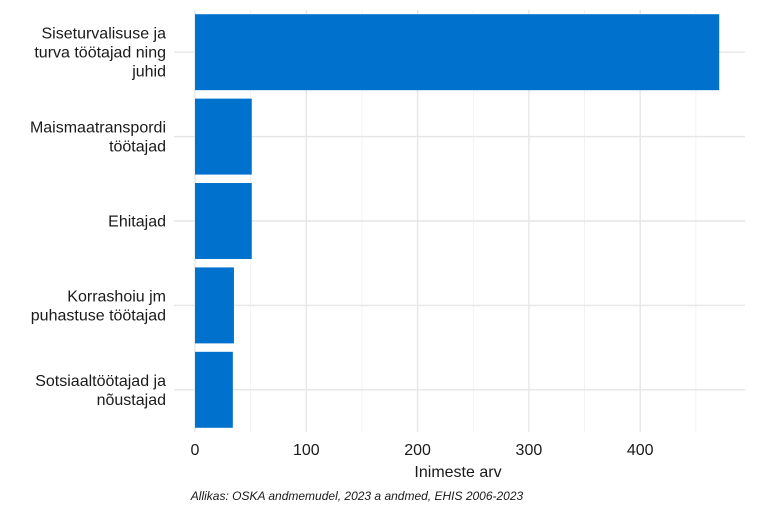  What do you see at coordinates (98, 128) in the screenshot?
I see `category-label-line: Maismaatranspordi` at bounding box center [98, 128].